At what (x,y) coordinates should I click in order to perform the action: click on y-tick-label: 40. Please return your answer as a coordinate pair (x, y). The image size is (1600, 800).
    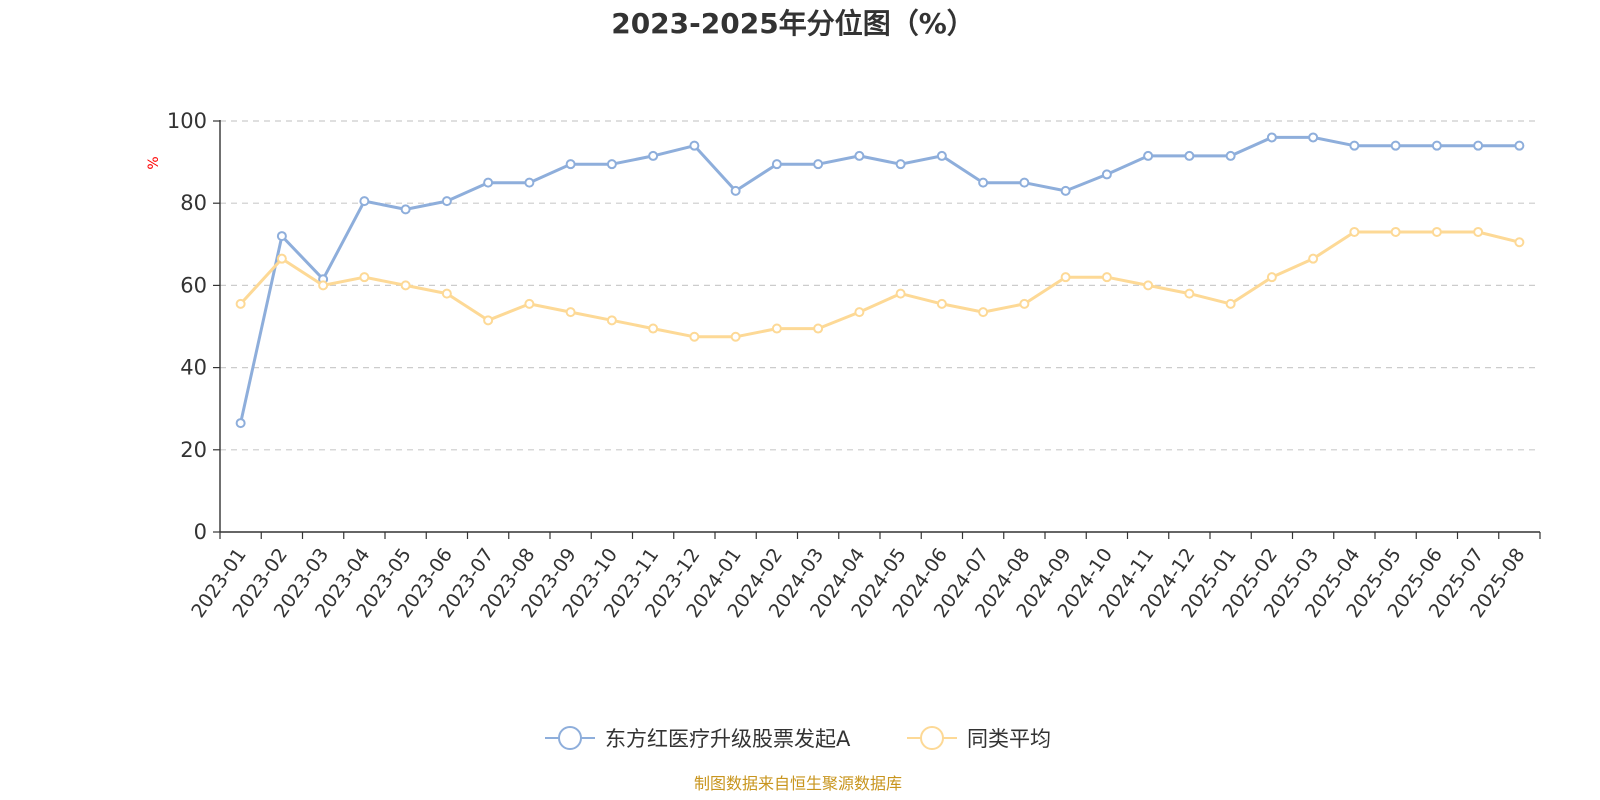
    Looking at the image, I should click on (193, 368).